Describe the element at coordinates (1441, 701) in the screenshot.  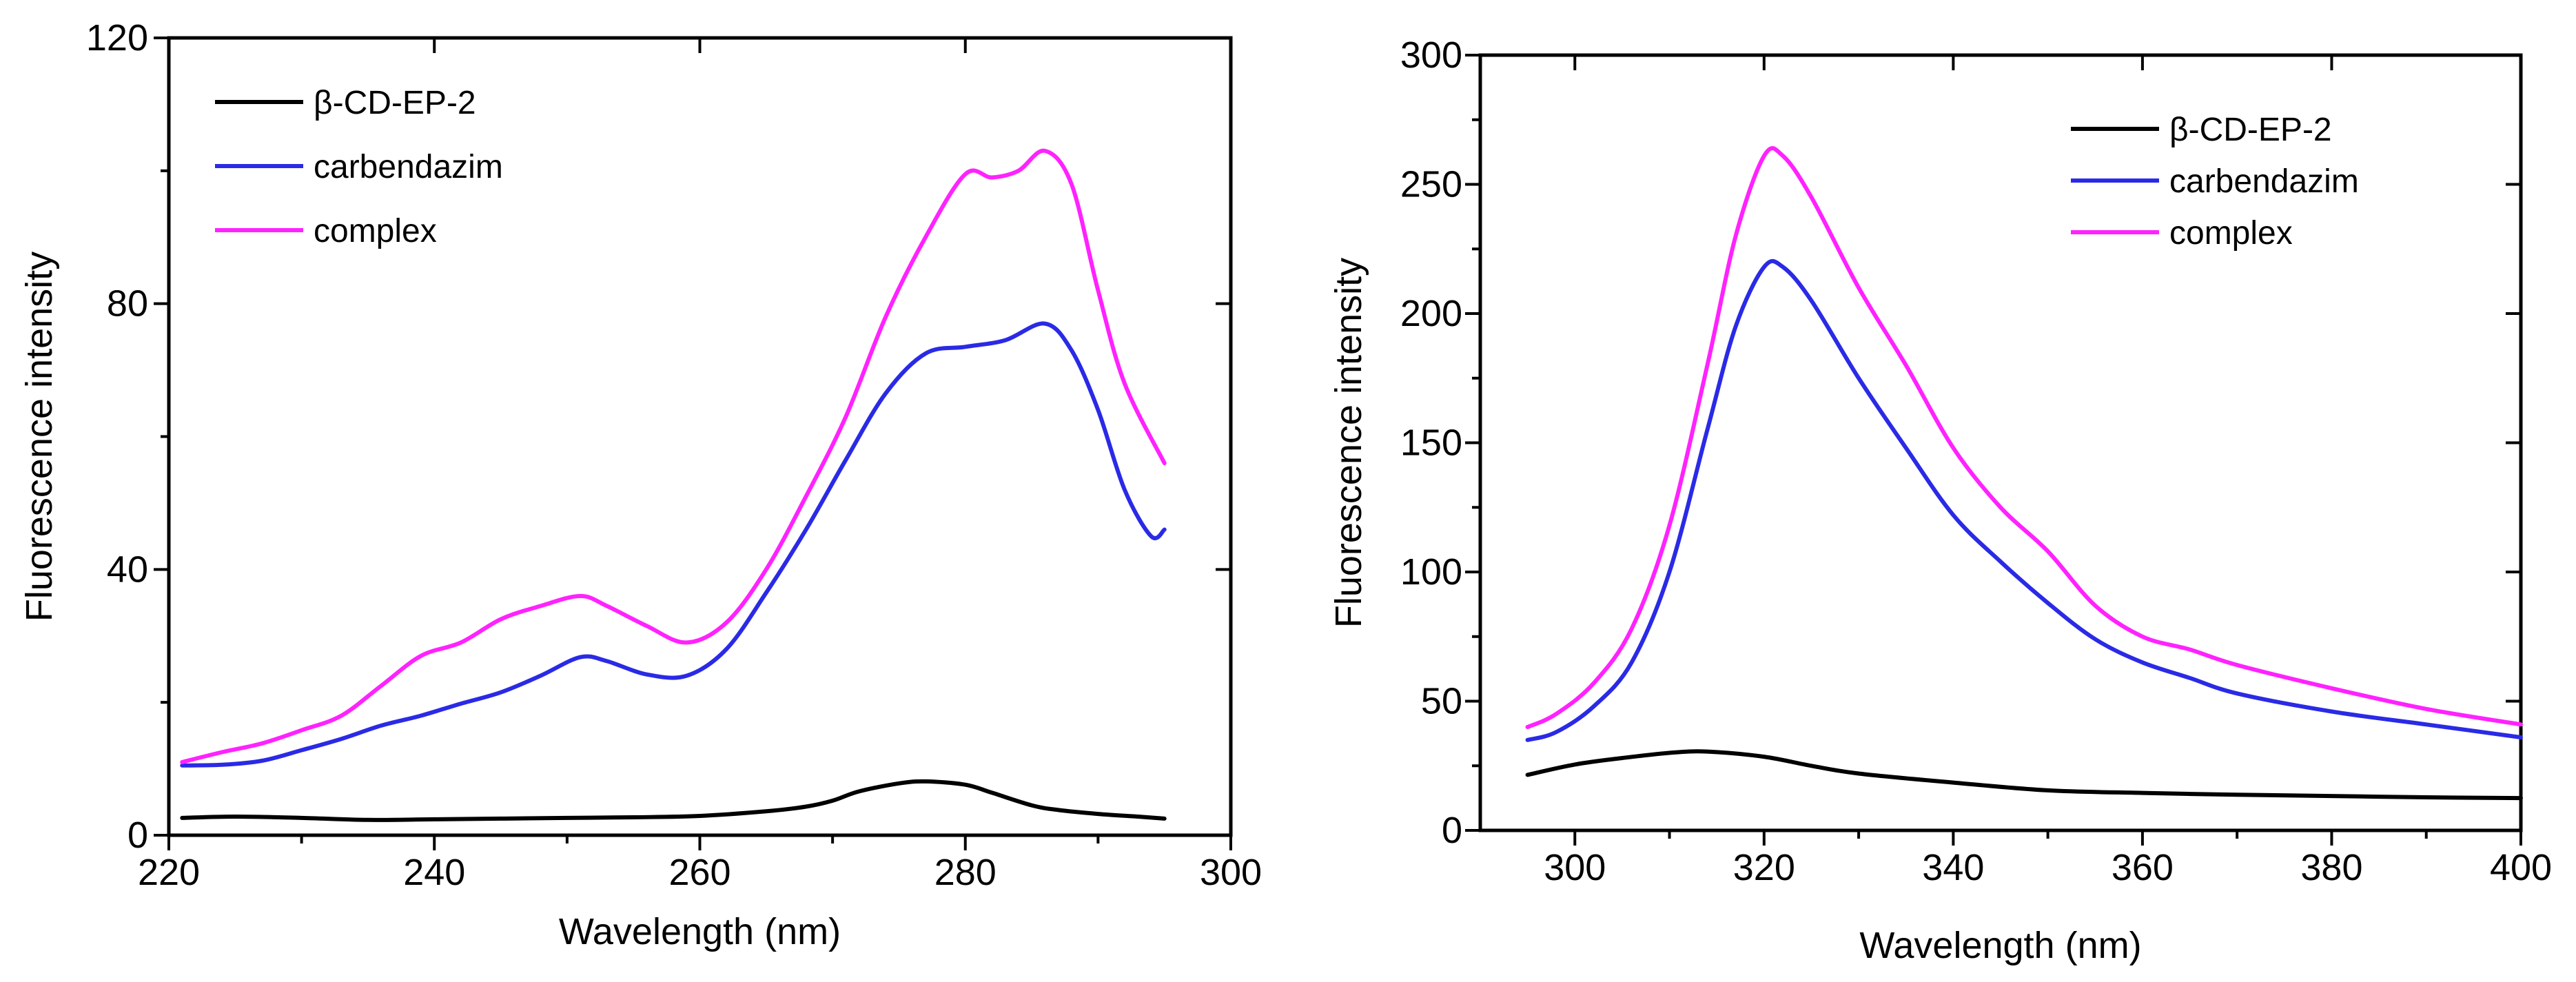
I see `y-tick-label: 50` at that location.